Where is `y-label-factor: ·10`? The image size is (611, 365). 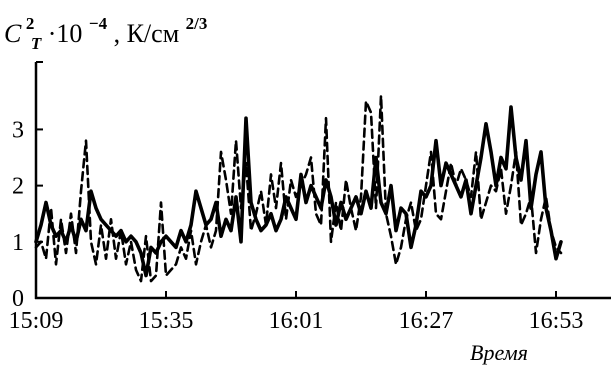 y-label-factor: ·10 is located at coordinates (65, 33).